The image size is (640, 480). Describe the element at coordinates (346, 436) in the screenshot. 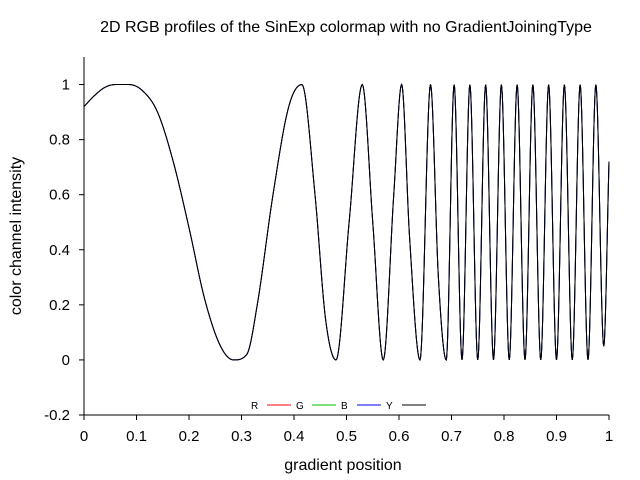

I see `x-tick-label: 0.5` at that location.